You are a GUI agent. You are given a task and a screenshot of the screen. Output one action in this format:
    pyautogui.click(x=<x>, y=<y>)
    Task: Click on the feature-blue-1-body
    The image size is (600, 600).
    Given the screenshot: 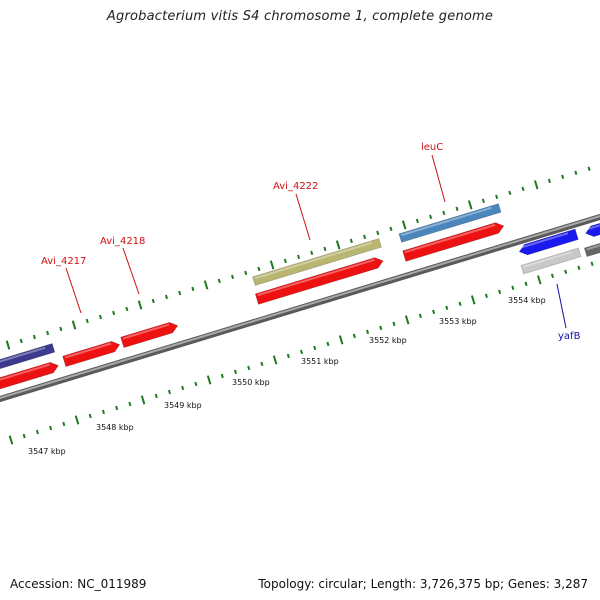 What is the action you would take?
    pyautogui.click(x=548, y=242)
    